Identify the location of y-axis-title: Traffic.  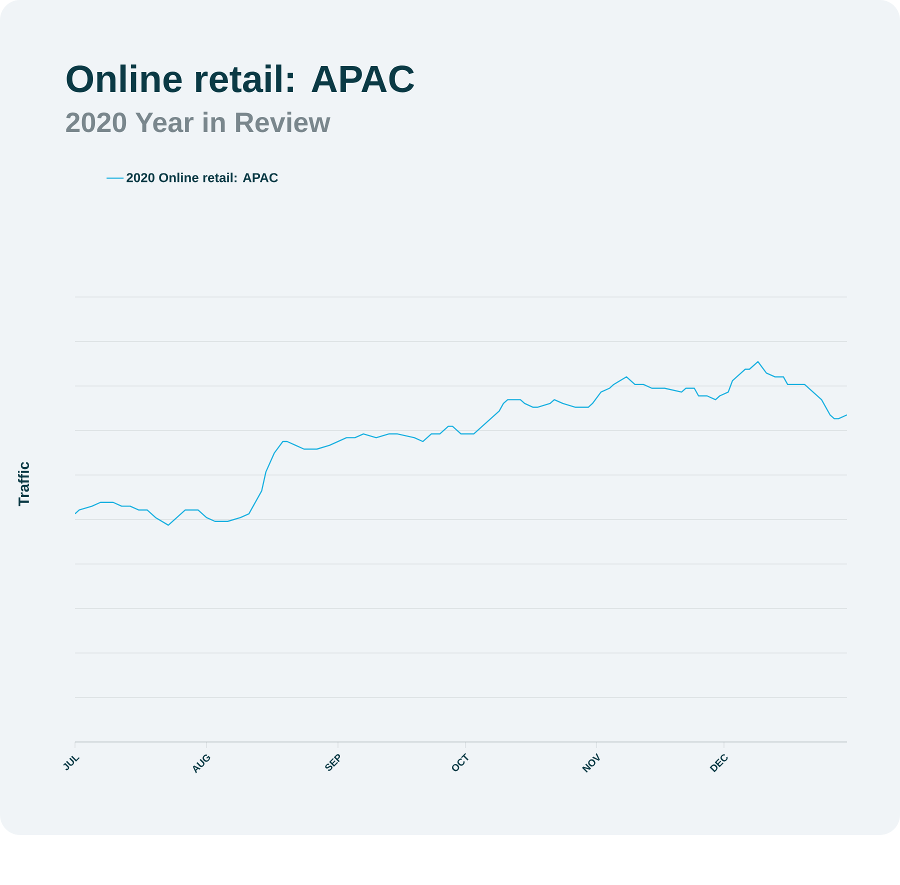
(24, 484).